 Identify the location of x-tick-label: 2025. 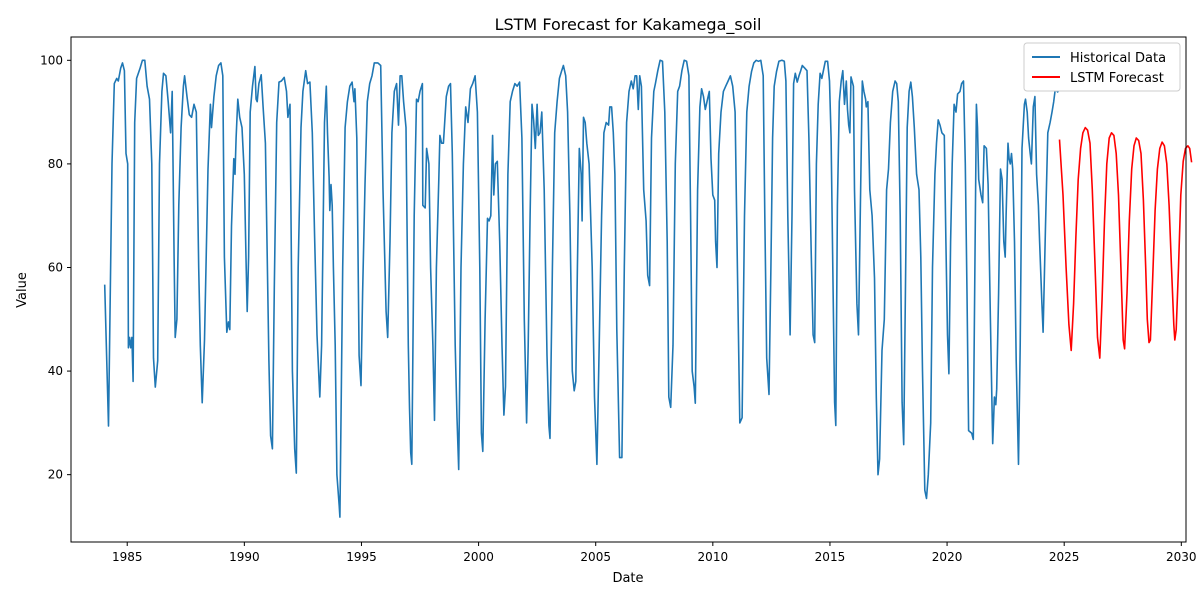
(1064, 557).